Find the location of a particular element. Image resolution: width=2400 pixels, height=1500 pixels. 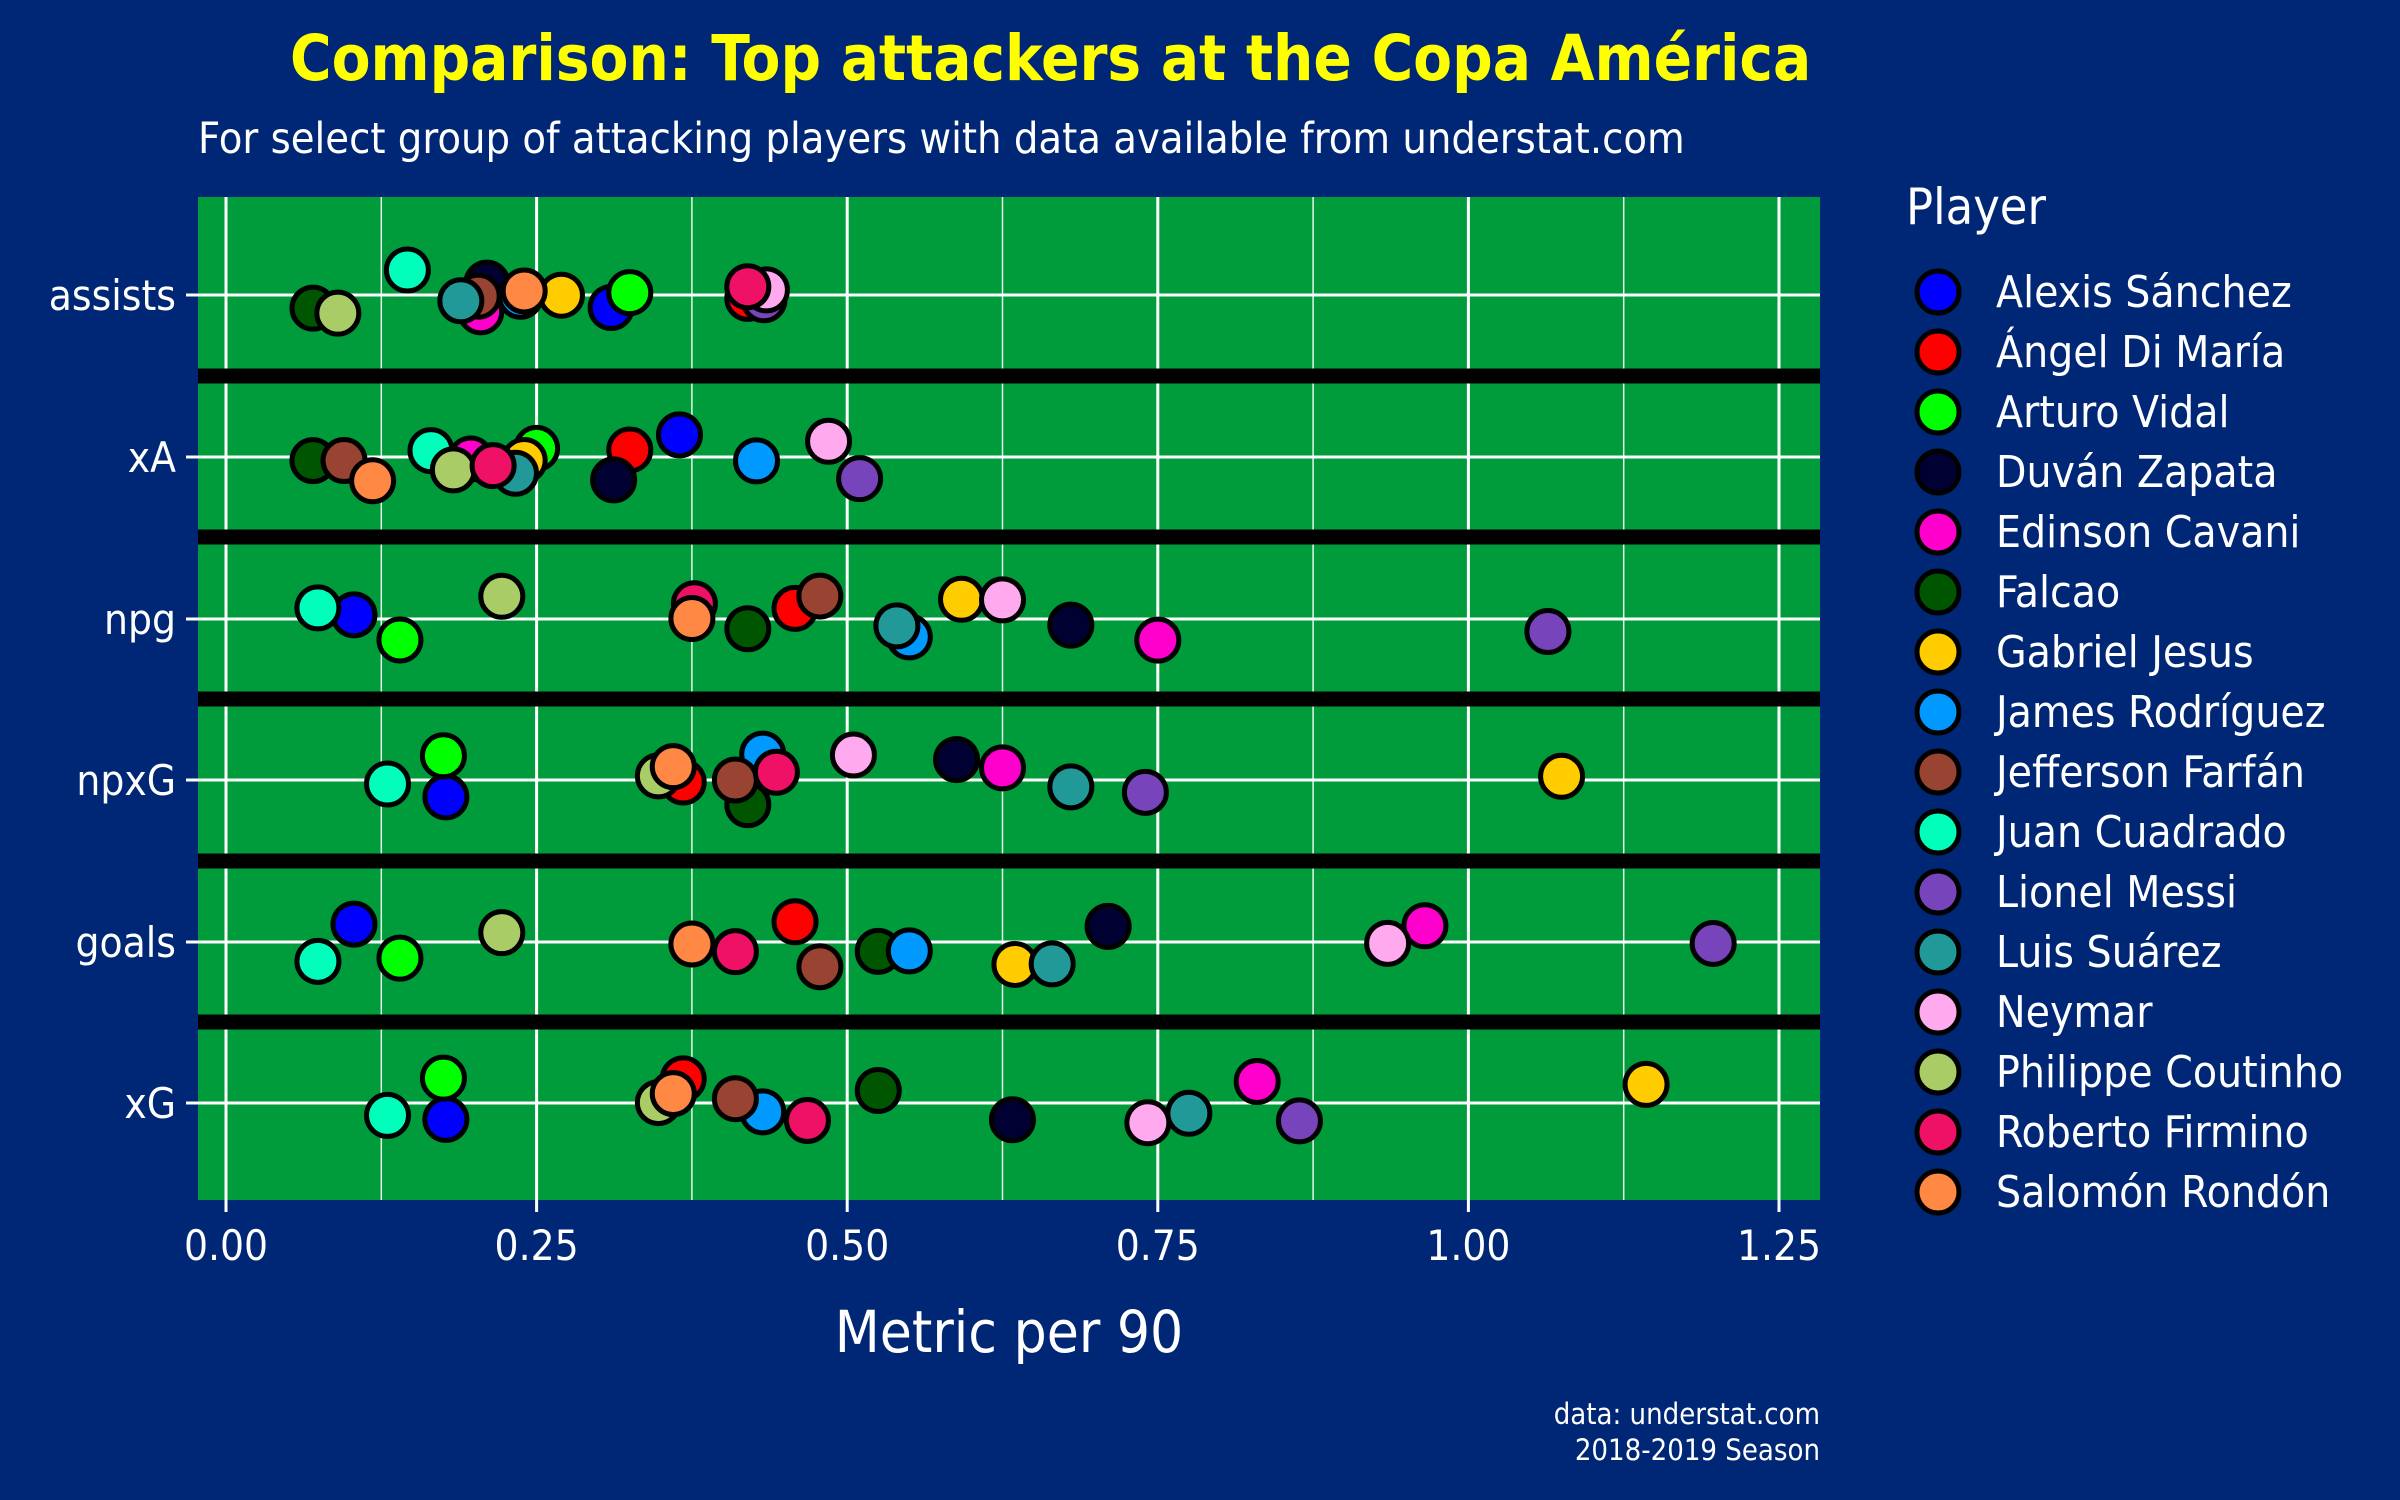

legend-item: Salomón Rondón is located at coordinates (2122, 1192).